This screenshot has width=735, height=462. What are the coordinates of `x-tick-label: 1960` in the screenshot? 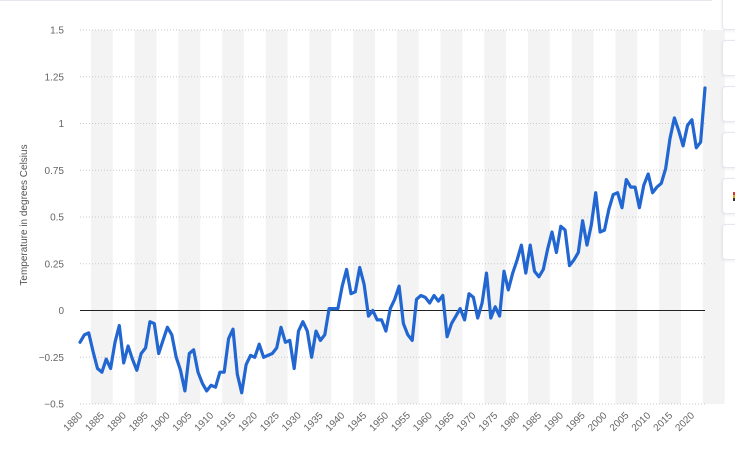 It's located at (423, 422).